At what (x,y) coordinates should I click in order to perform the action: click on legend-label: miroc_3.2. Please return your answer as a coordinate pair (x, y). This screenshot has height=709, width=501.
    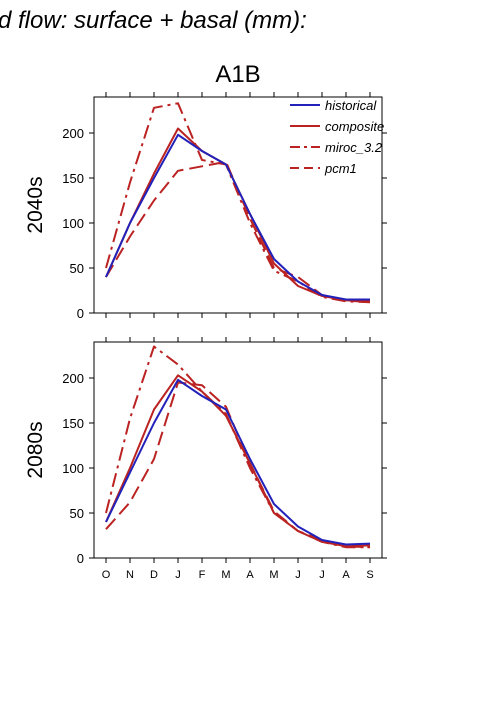
    Looking at the image, I should click on (354, 147).